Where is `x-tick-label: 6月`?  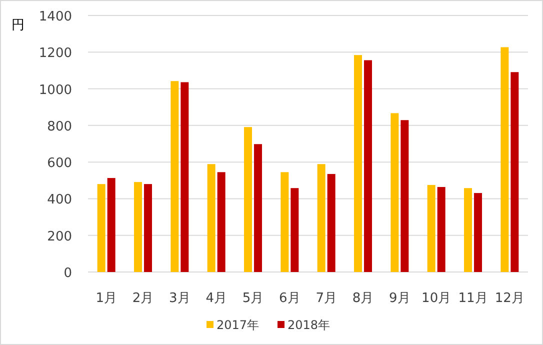
x-tick-label: 6月 is located at coordinates (289, 298).